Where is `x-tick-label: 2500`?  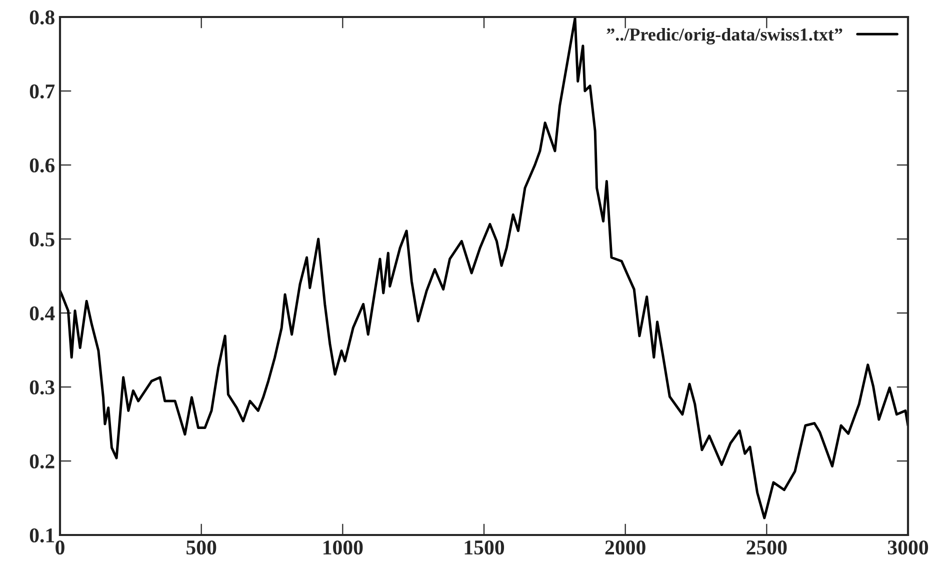 x-tick-label: 2500 is located at coordinates (766, 547).